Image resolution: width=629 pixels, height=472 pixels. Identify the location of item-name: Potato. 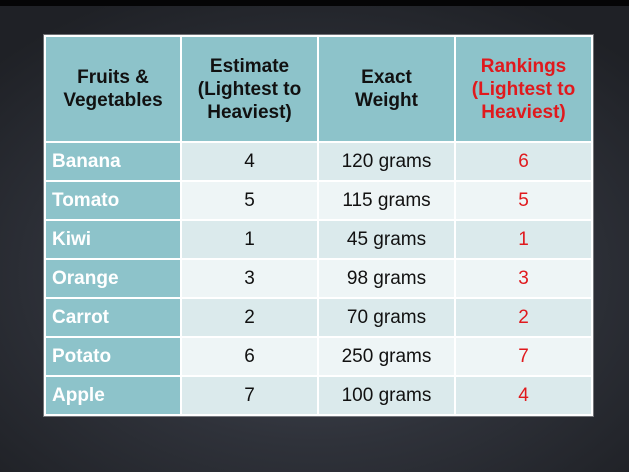
(113, 356).